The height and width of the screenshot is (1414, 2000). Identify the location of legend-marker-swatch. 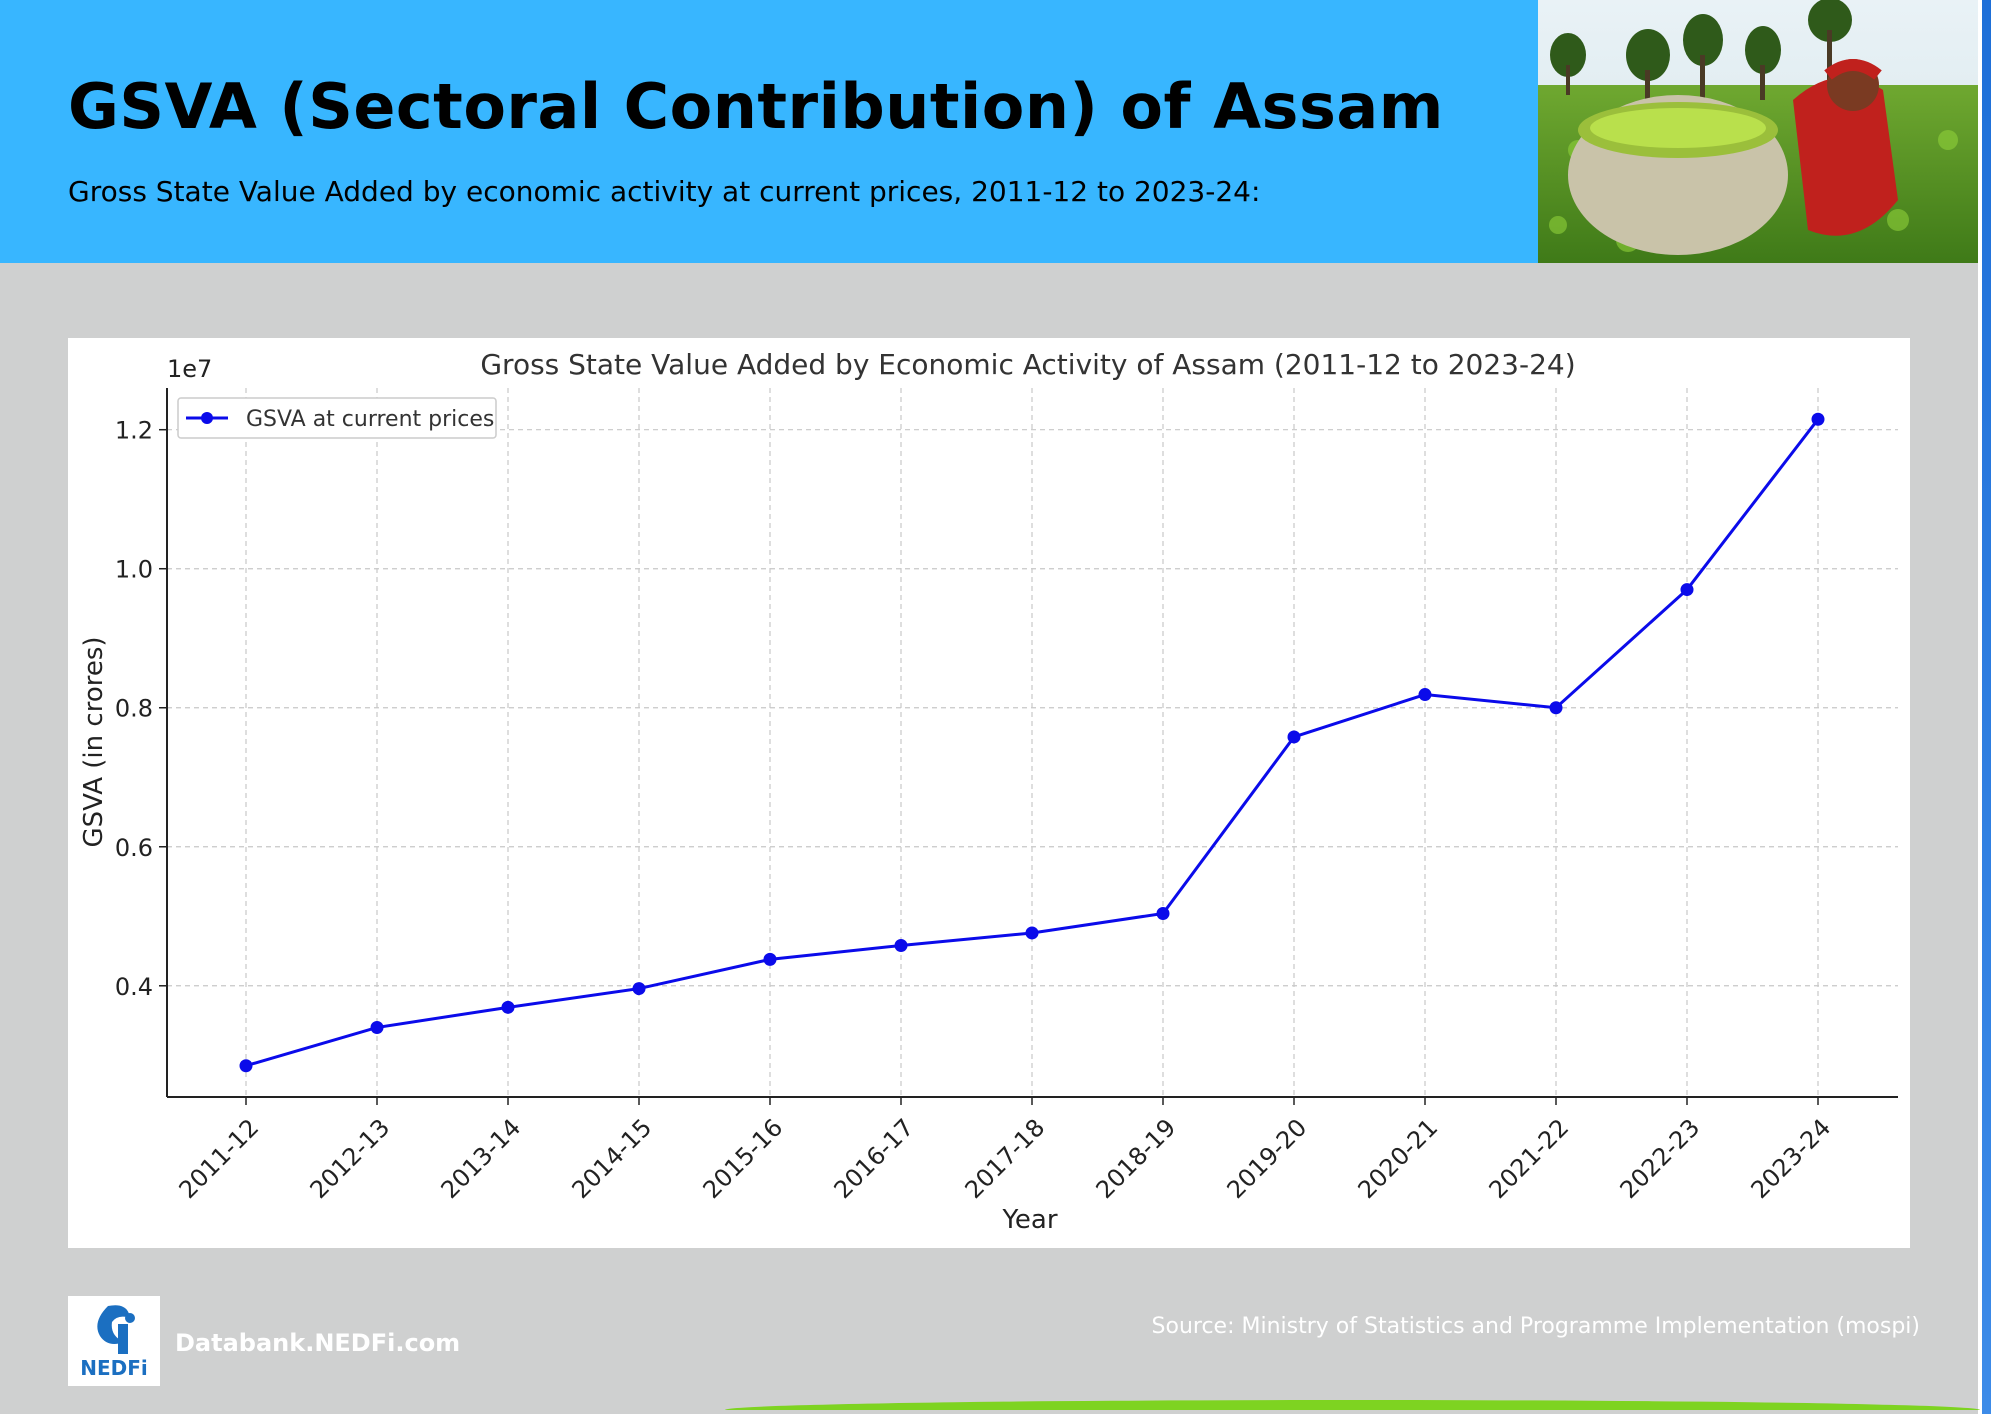
(207, 418).